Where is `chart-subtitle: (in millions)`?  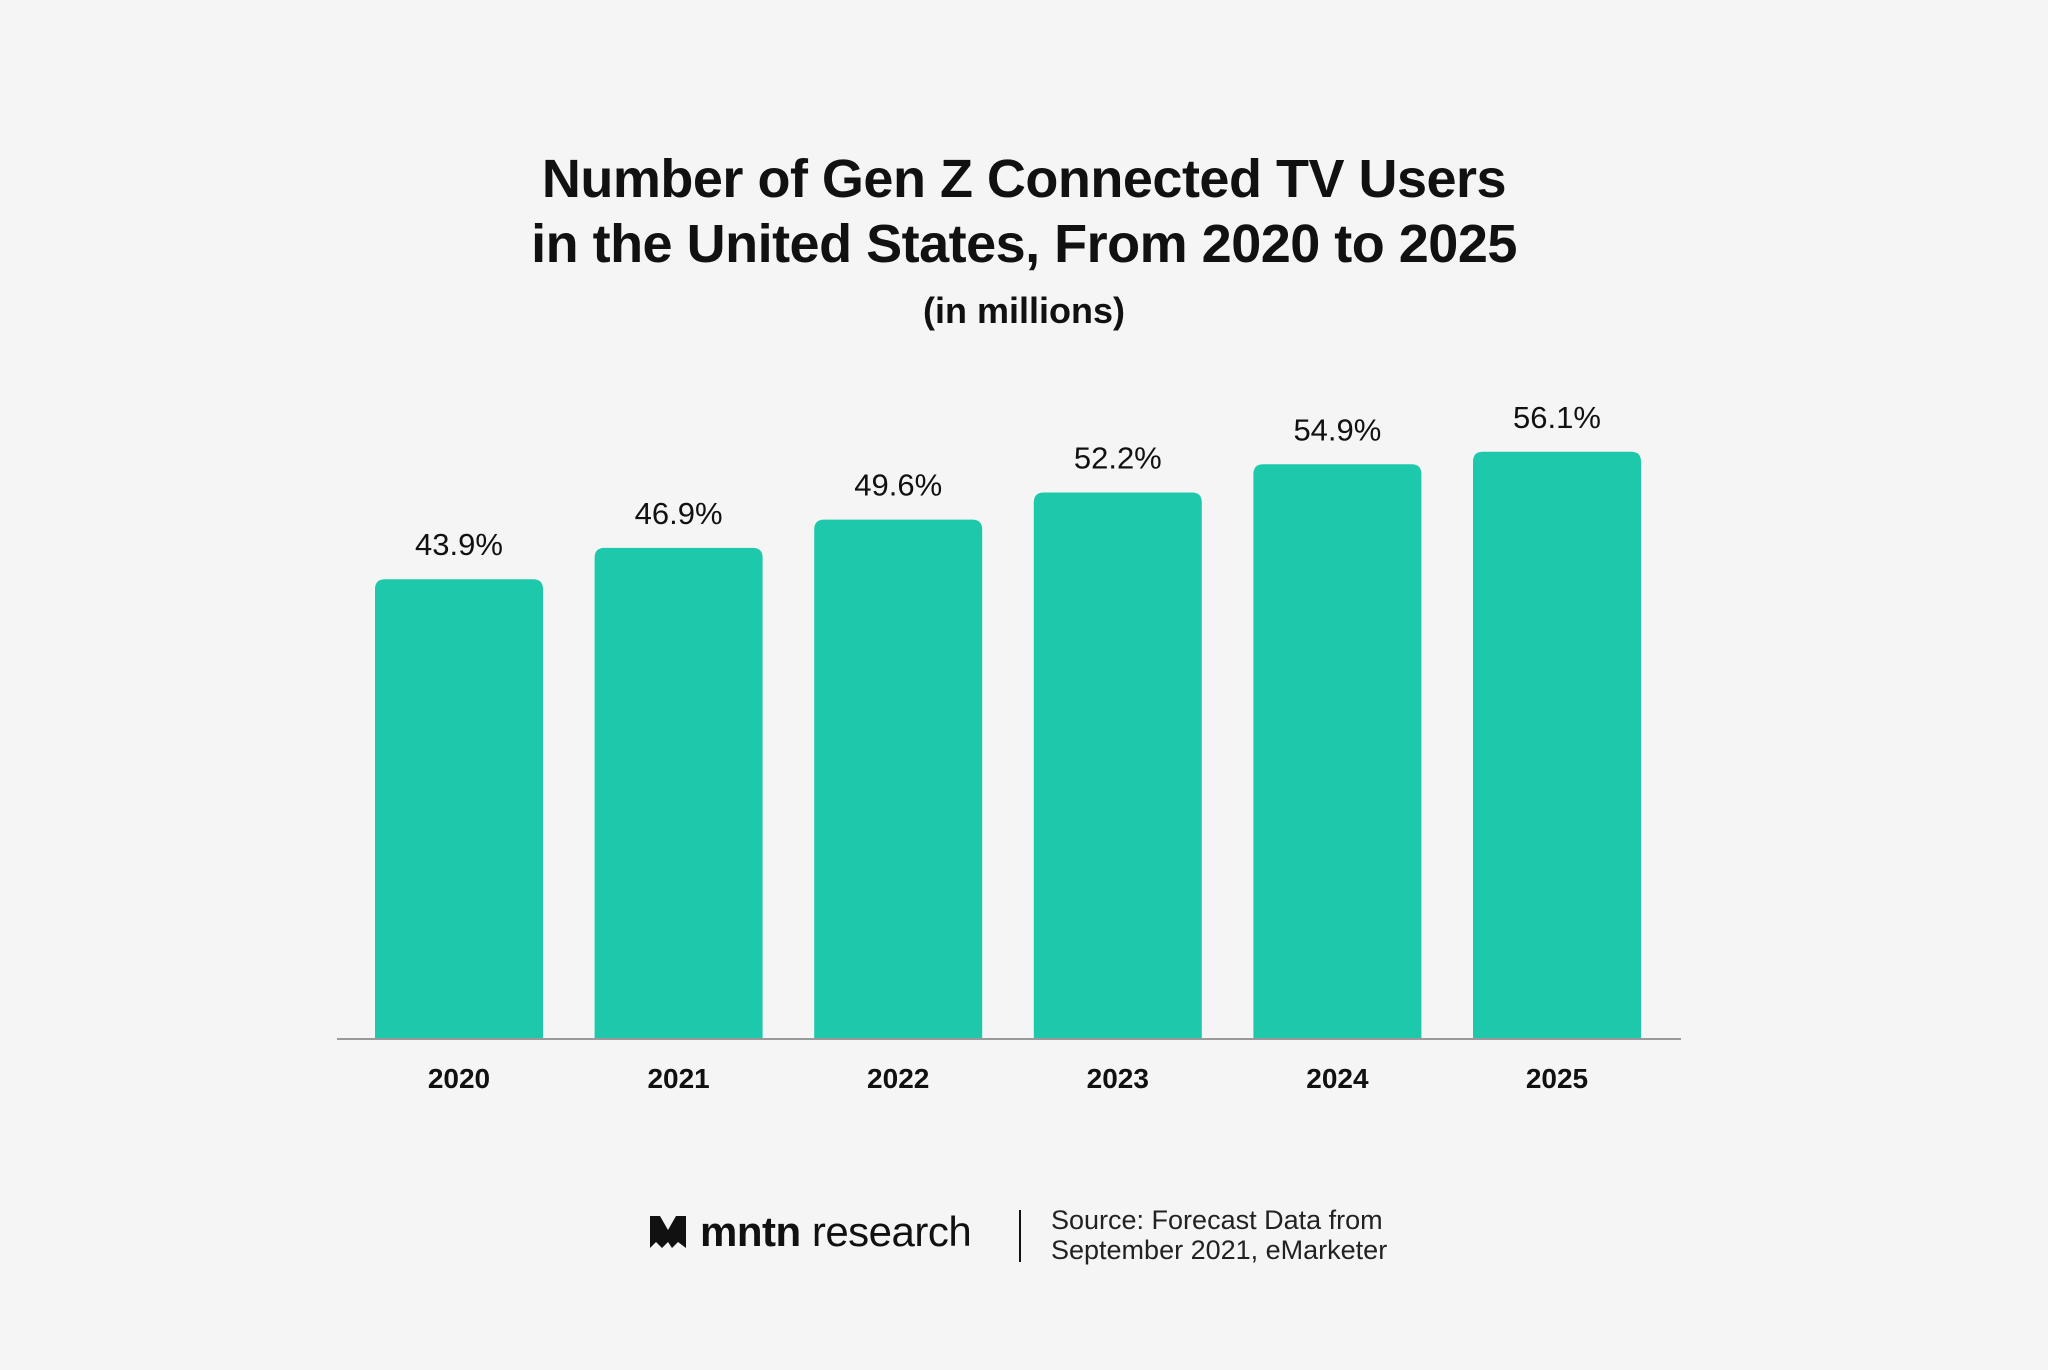
chart-subtitle: (in millions) is located at coordinates (1024, 310).